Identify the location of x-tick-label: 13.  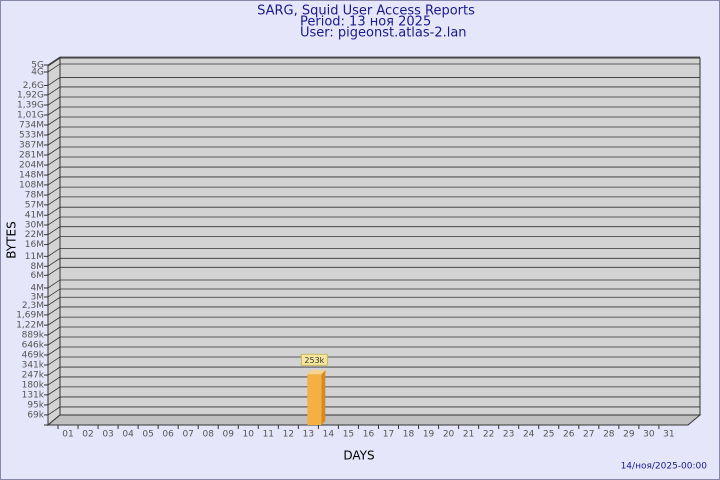
(308, 435).